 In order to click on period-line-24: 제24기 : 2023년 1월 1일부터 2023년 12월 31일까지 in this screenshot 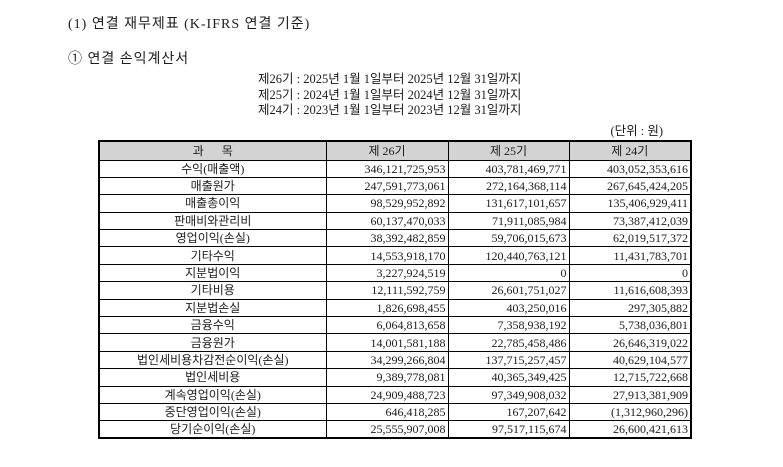, I will do `click(390, 110)`.